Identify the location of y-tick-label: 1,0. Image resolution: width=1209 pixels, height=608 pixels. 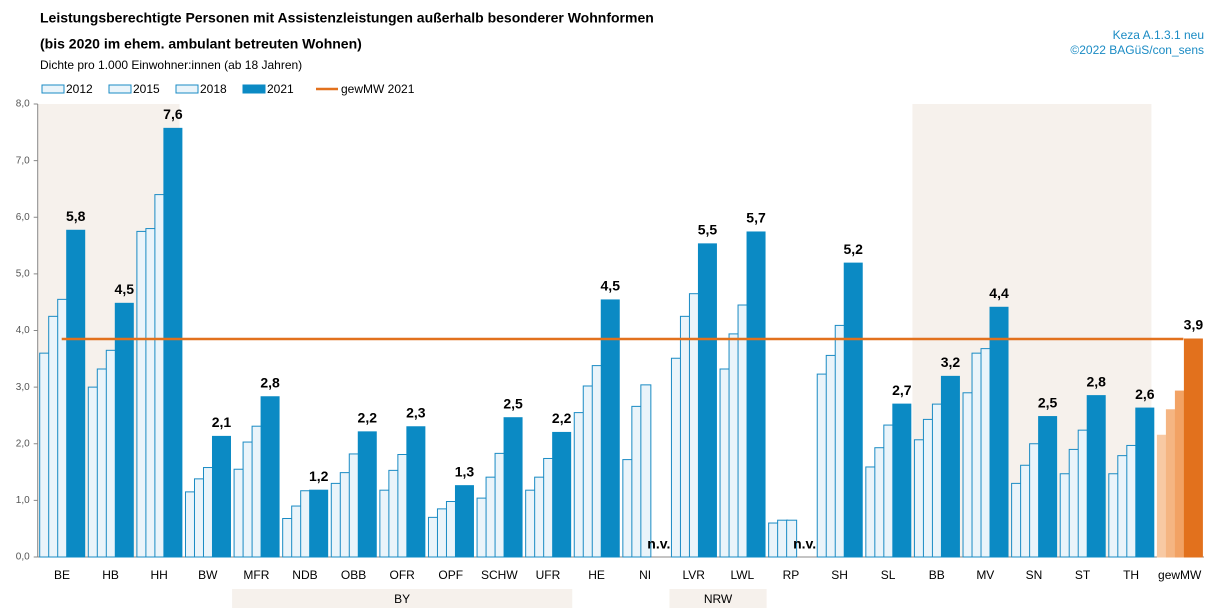
(23, 500).